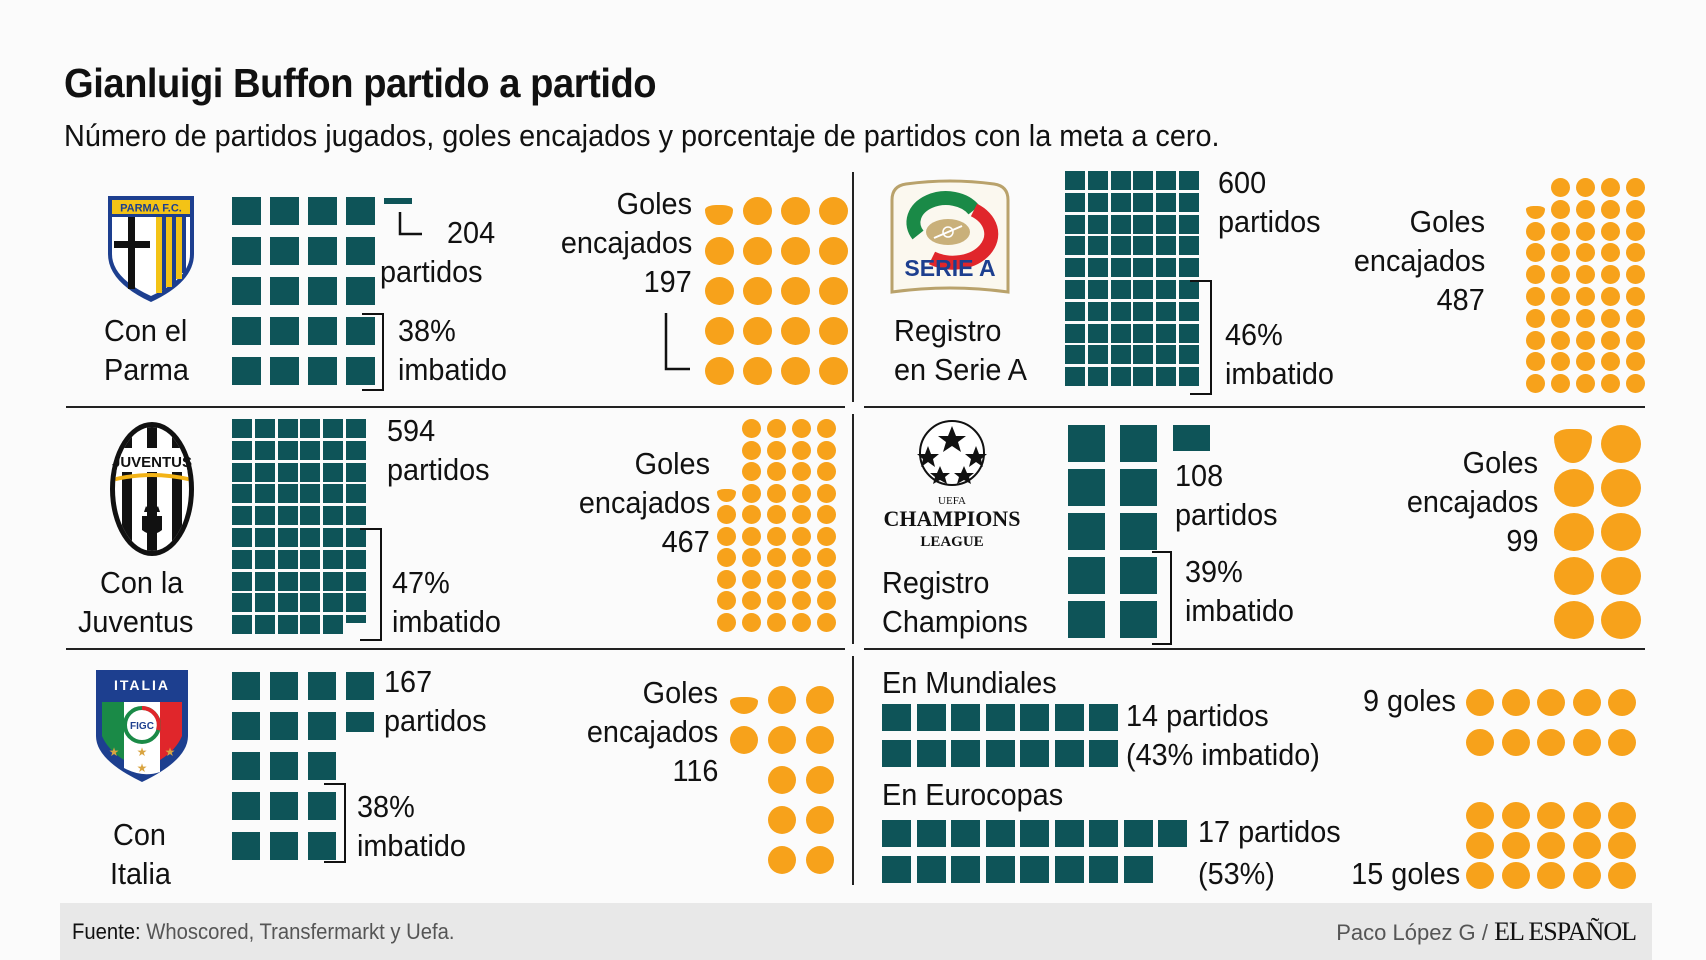 Image resolution: width=1706 pixels, height=960 pixels. Describe the element at coordinates (300, 931) in the screenshot. I see `footer-source-text: Whoscored, Transfermarkt y Uefa.` at that location.